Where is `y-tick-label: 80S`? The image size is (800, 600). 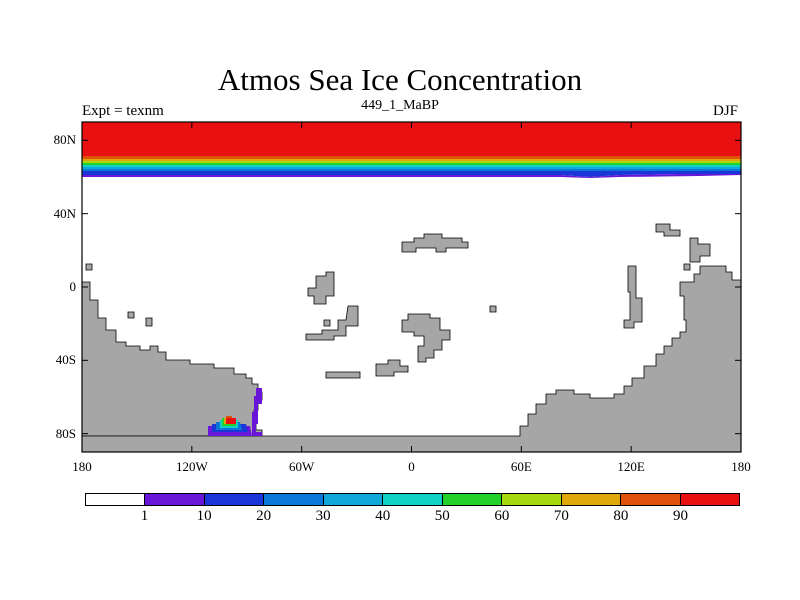
y-tick-label: 80S is located at coordinates (65, 433).